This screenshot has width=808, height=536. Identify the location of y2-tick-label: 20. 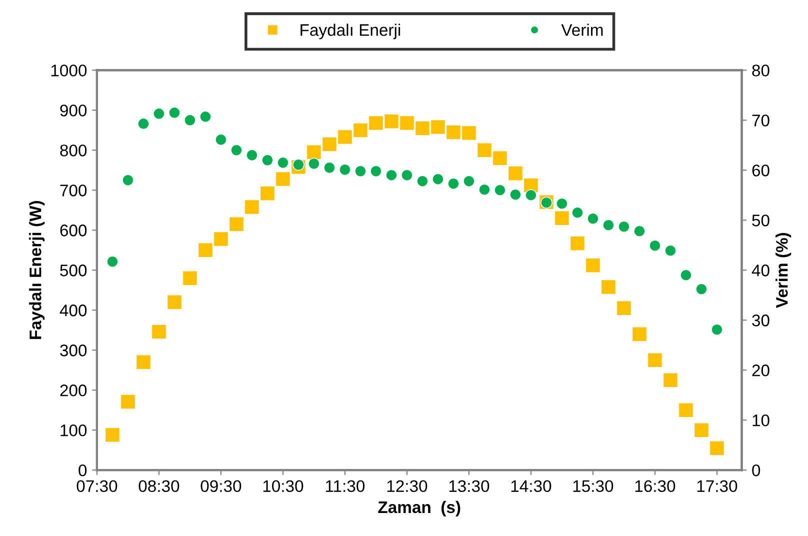
(761, 370).